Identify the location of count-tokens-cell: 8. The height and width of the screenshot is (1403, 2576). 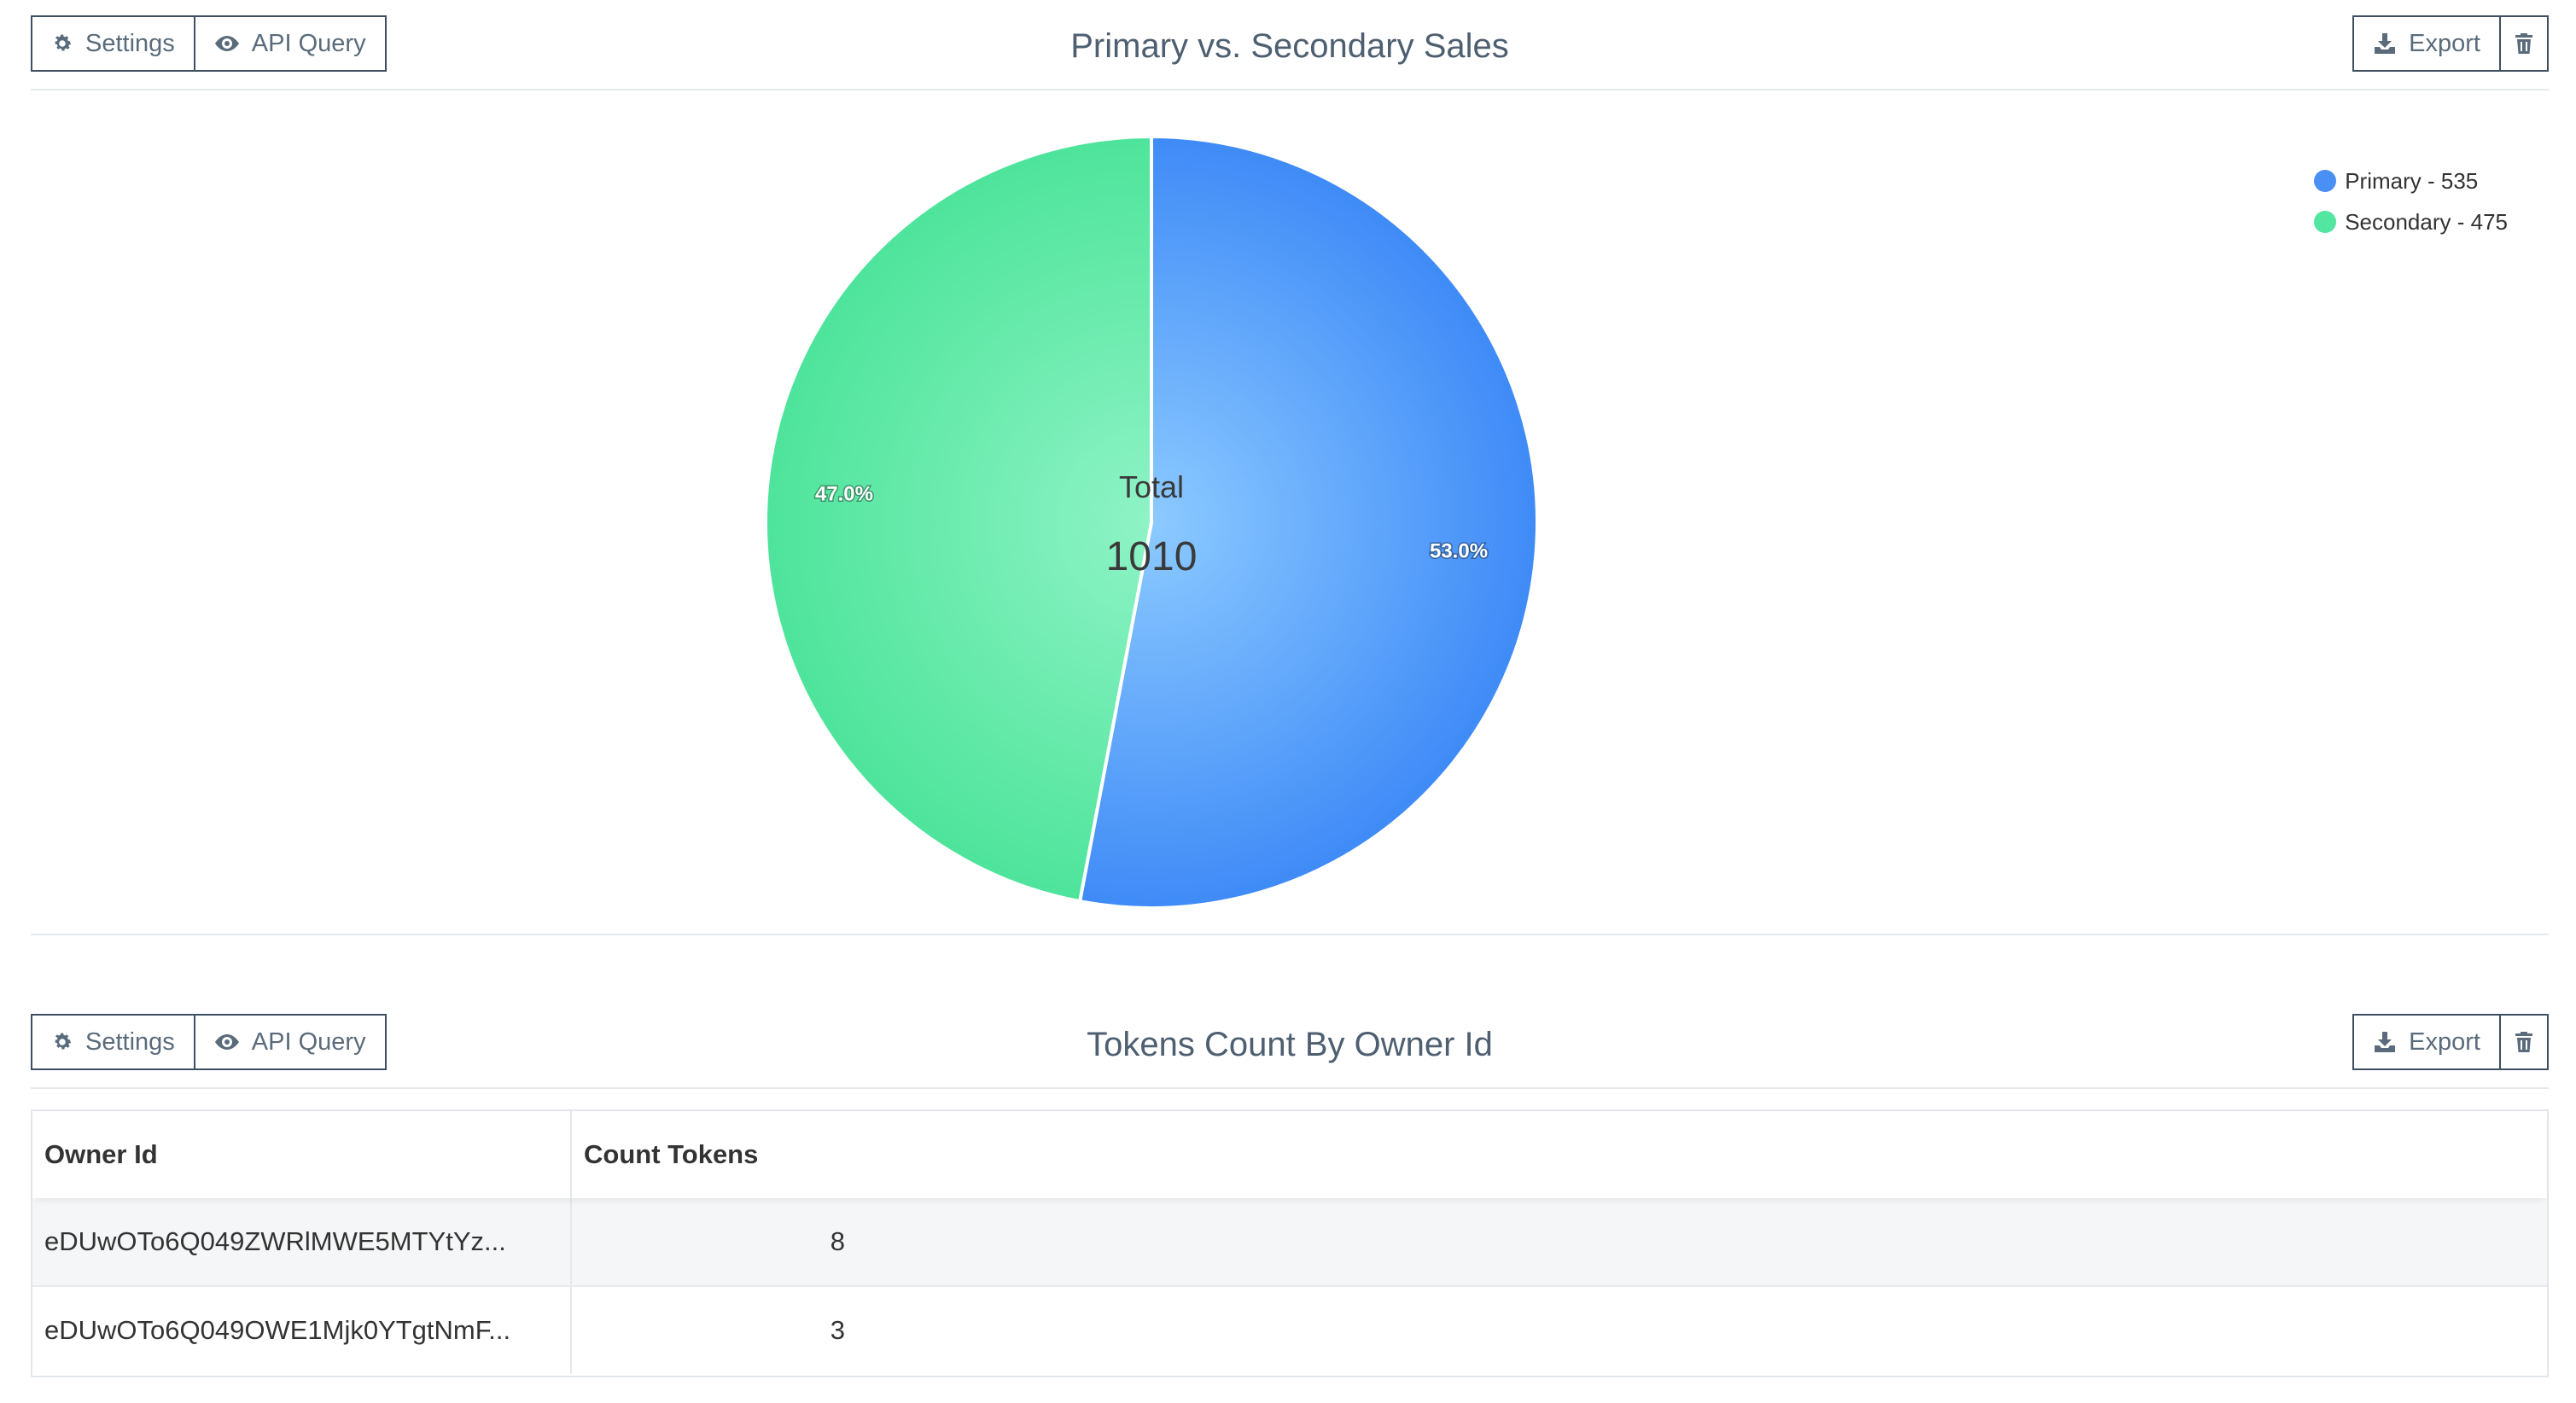
(1559, 1242).